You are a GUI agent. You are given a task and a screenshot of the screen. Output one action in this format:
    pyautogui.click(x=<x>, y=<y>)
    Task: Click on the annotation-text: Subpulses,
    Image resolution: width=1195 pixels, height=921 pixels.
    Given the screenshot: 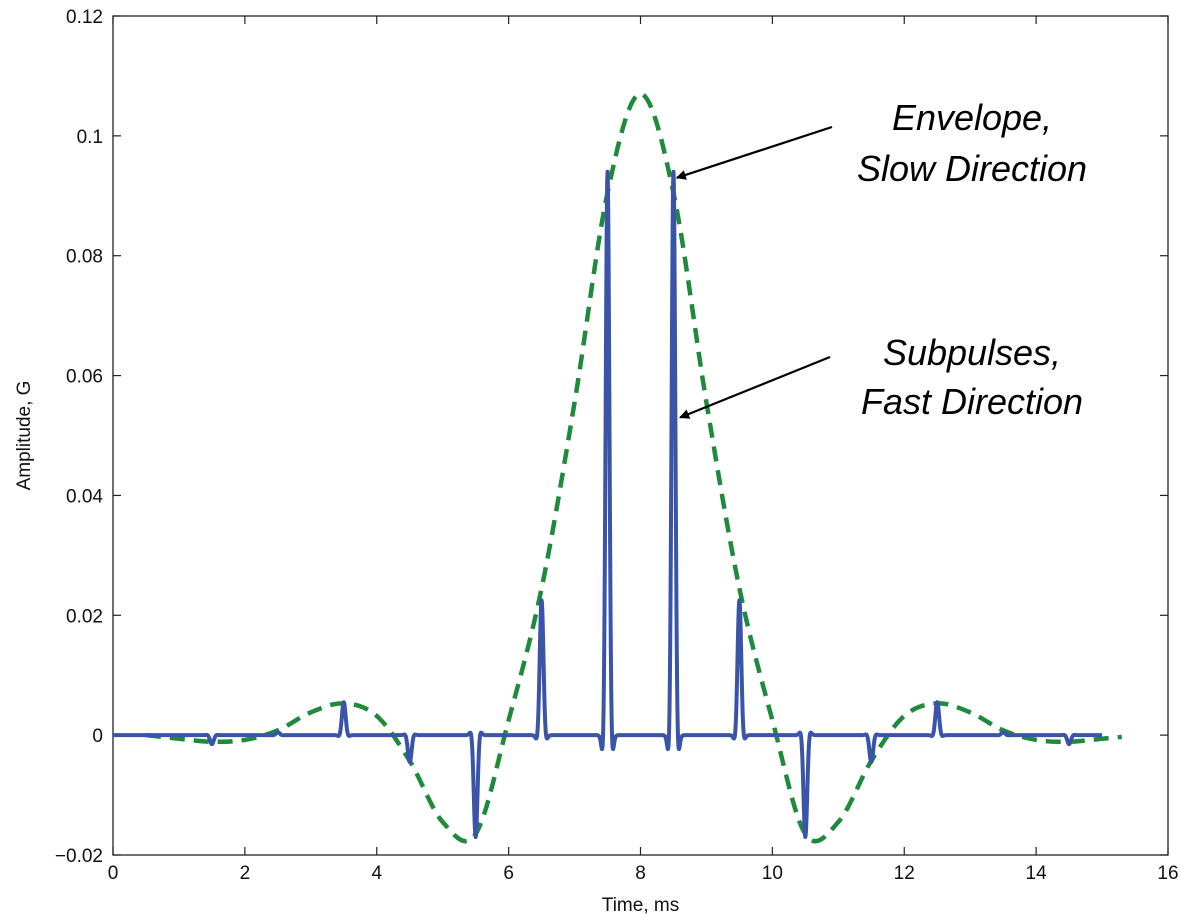 What is the action you would take?
    pyautogui.click(x=972, y=352)
    